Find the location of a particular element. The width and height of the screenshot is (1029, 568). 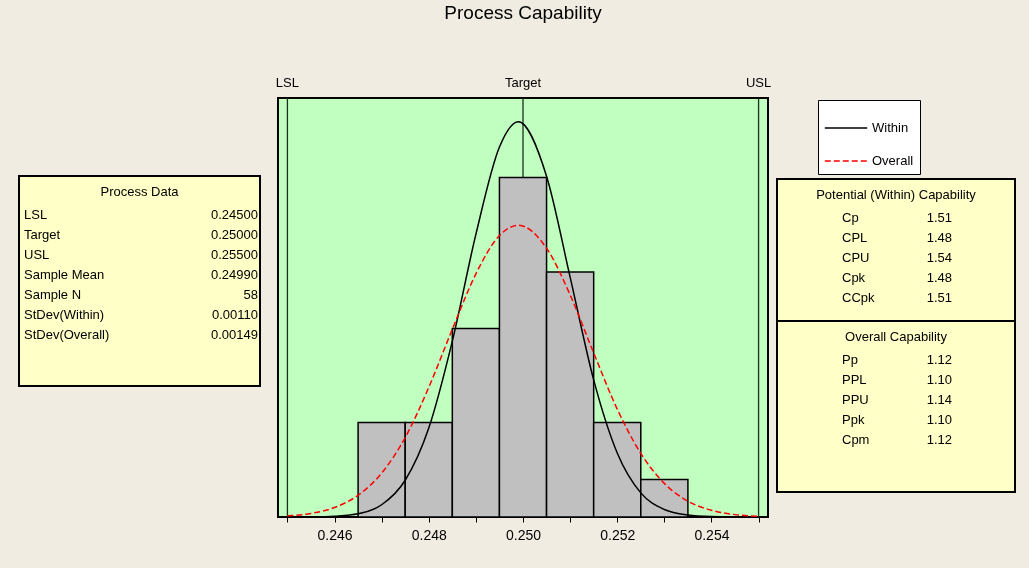

category-label: Sample Mean is located at coordinates (64, 274).